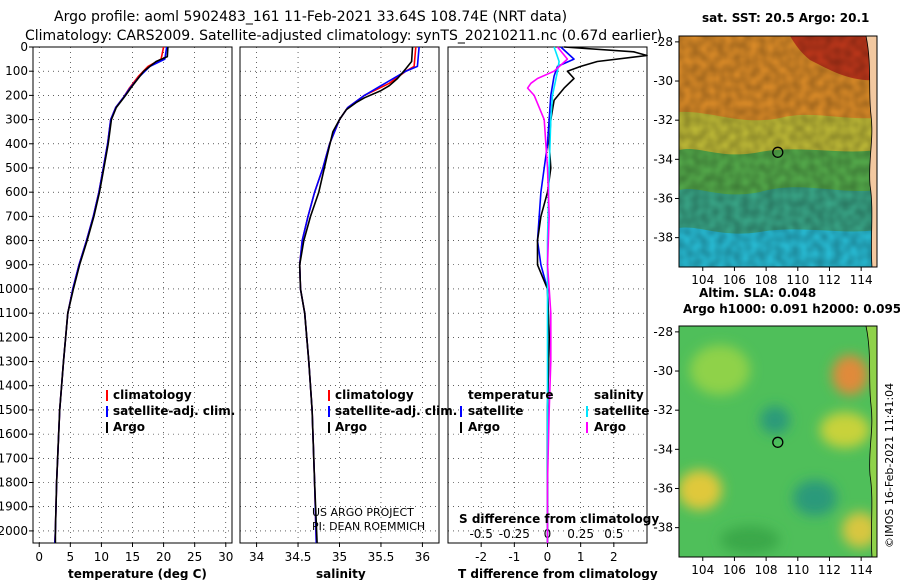 This screenshot has height=580, width=900. What do you see at coordinates (298, 557) in the screenshot?
I see `x-tick-label: 34.5` at bounding box center [298, 557].